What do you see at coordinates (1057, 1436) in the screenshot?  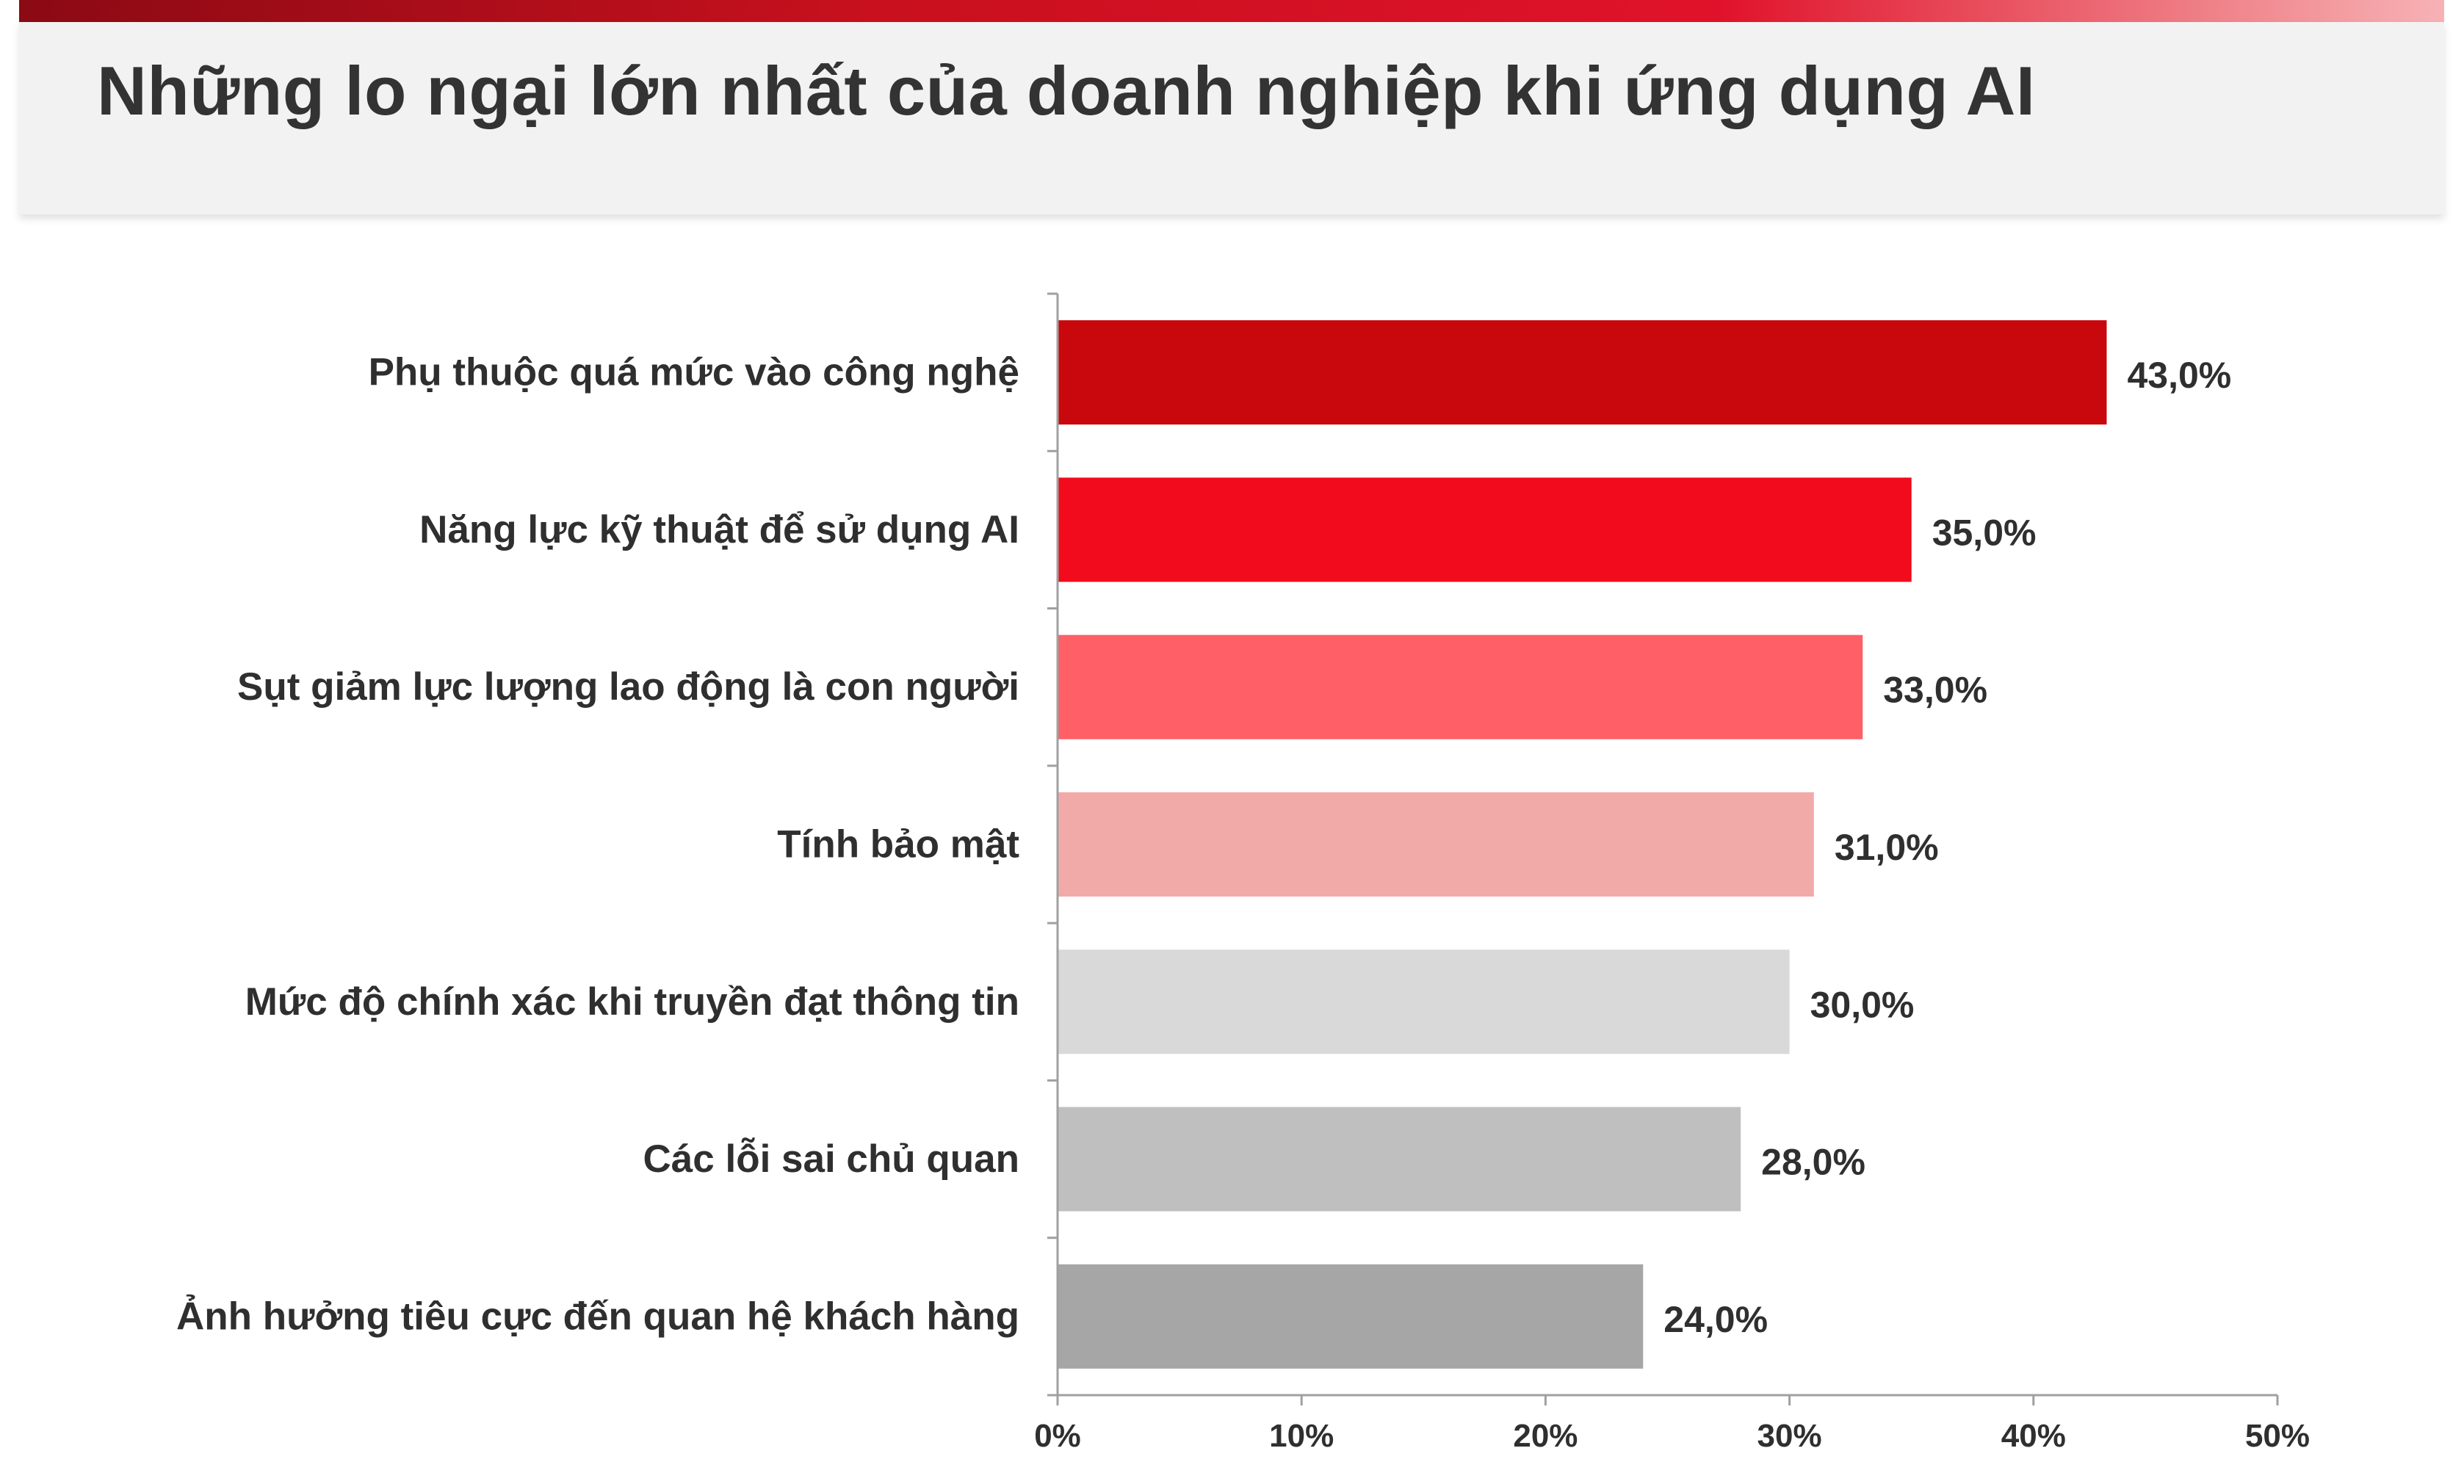 I see `x-tick-label: 0%` at bounding box center [1057, 1436].